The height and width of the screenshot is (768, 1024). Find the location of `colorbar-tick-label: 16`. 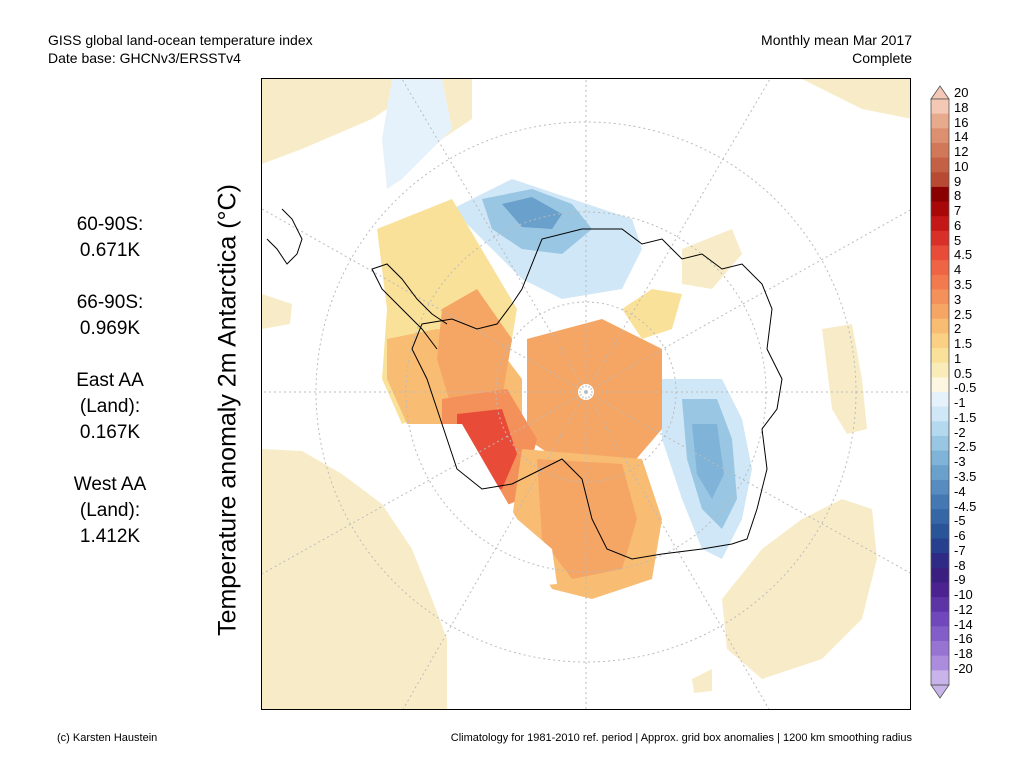

colorbar-tick-label: 16 is located at coordinates (961, 122).